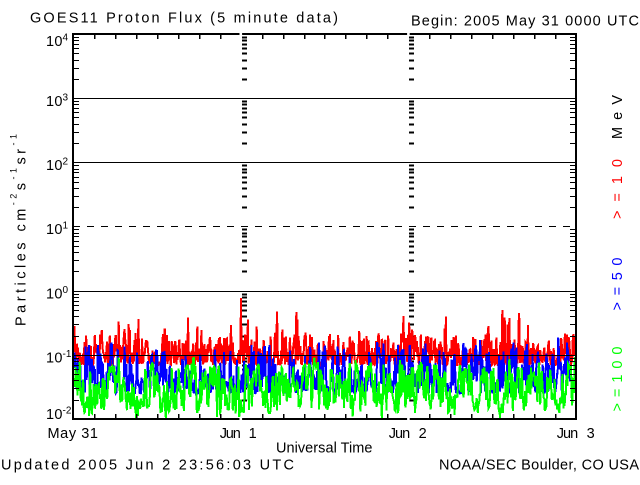 The width and height of the screenshot is (640, 485). I want to click on svg-text: NOAA/SEC Boulder, CO USA, so click(539, 466).